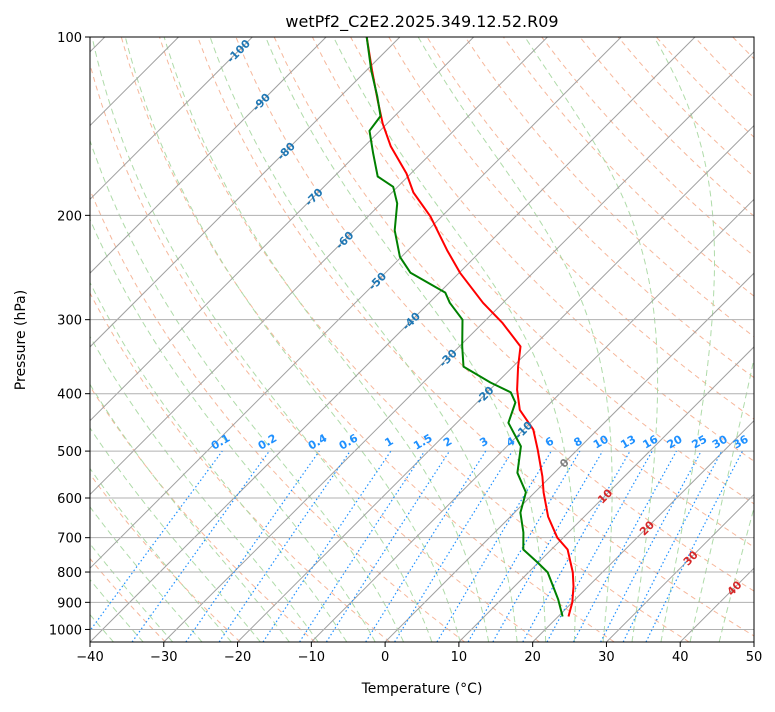 Image resolution: width=775 pixels, height=712 pixels. Describe the element at coordinates (69, 395) in the screenshot. I see `y-tick-label: 400` at that location.